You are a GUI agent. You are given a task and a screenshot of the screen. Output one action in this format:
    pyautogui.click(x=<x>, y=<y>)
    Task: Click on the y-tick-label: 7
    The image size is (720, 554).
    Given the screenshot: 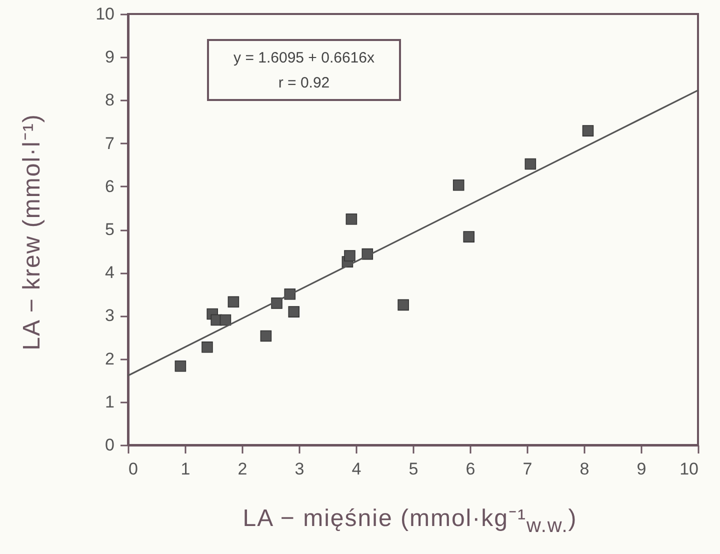 What is the action you would take?
    pyautogui.click(x=109, y=143)
    